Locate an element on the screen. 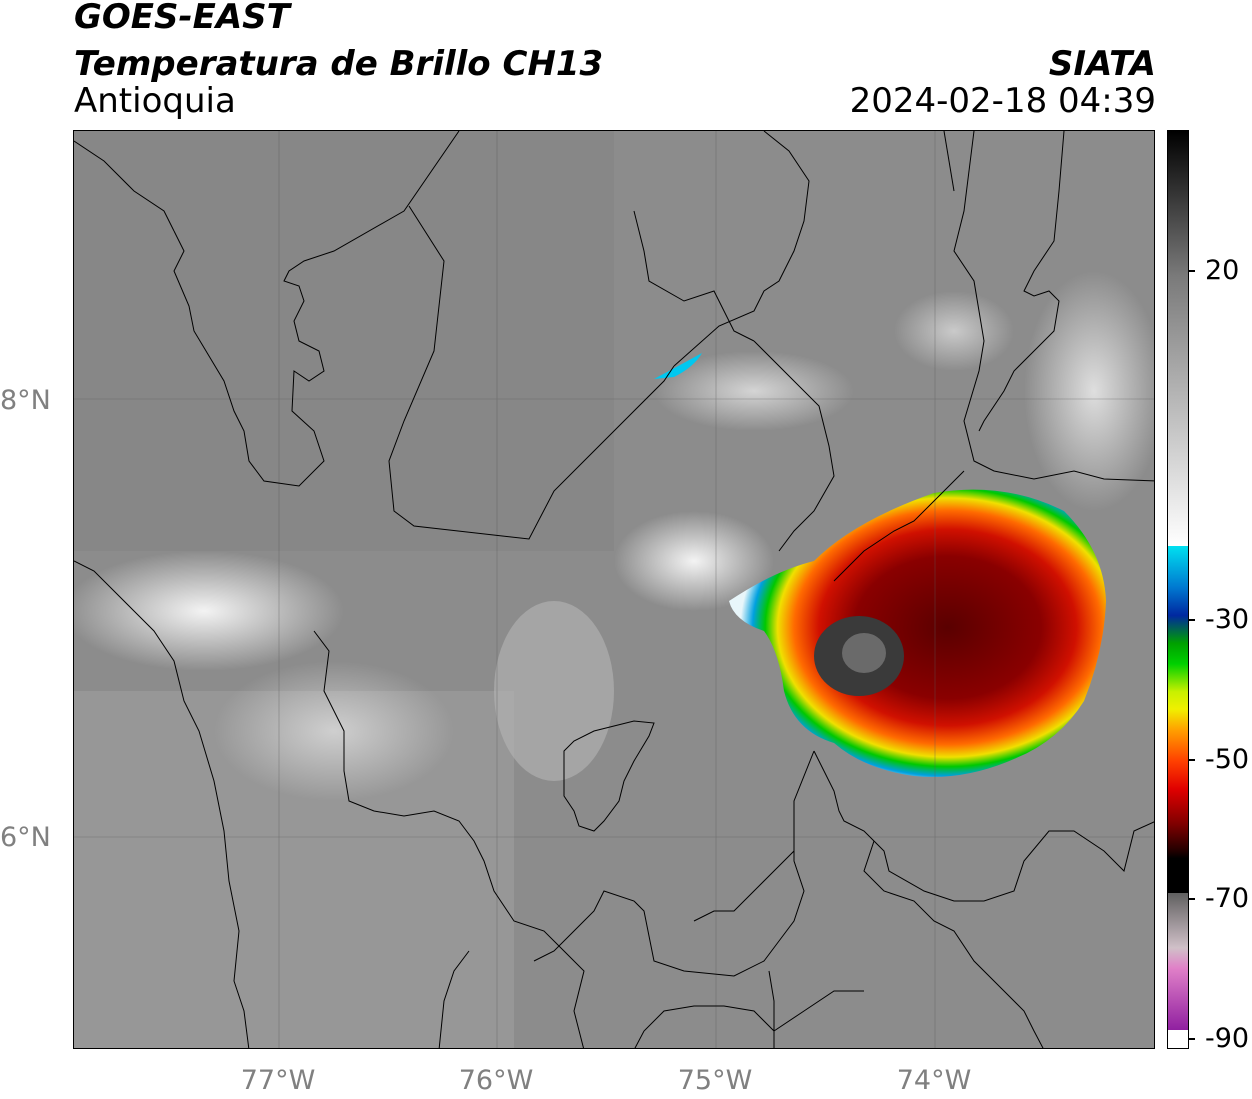 The image size is (1252, 1099). region-subtitle: Antioquia is located at coordinates (155, 101).